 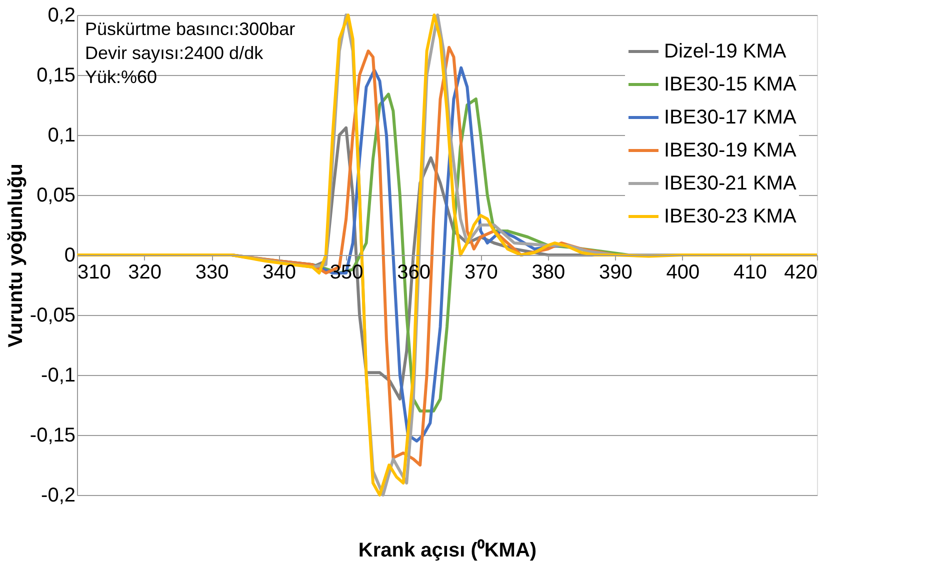 What do you see at coordinates (730, 217) in the screenshot?
I see `legend-label: IBE30-23 KMA` at bounding box center [730, 217].